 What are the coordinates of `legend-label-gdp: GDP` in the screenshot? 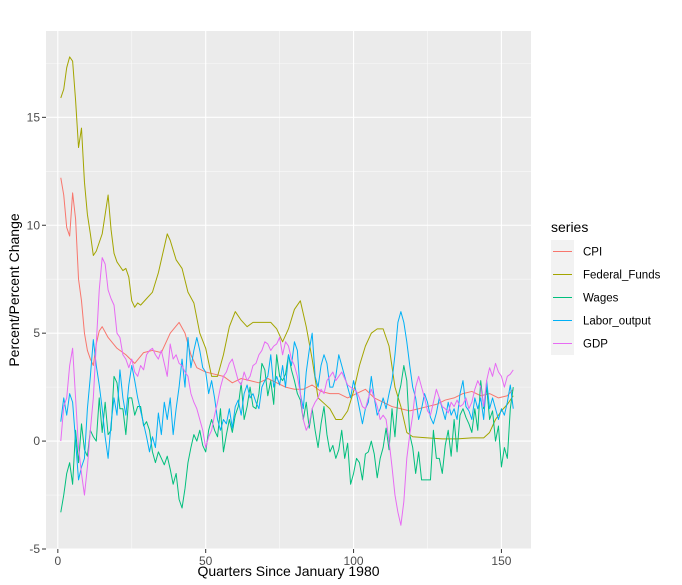 It's located at (595, 345).